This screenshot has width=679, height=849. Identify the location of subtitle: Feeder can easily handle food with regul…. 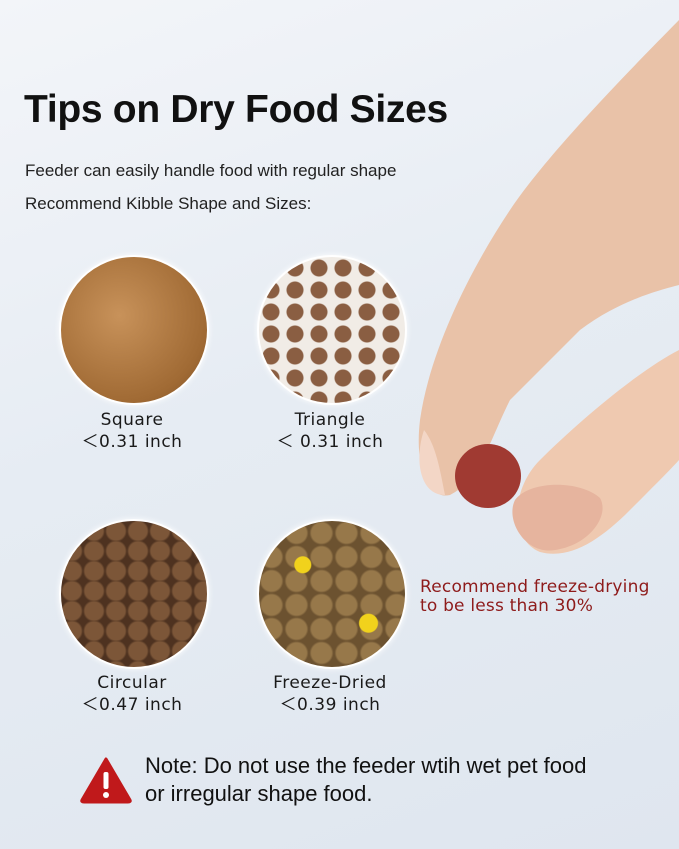
(211, 170).